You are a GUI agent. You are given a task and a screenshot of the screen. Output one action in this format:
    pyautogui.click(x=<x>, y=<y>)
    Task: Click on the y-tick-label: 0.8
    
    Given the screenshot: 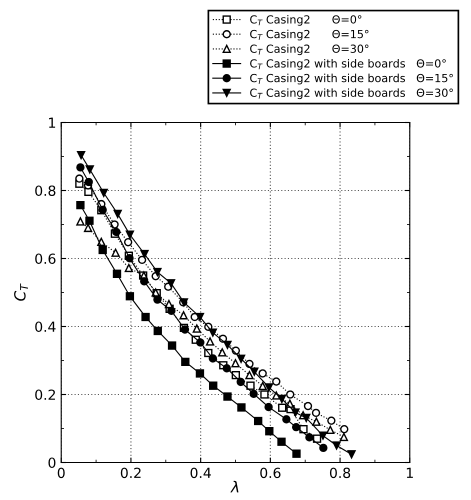 What is the action you would take?
    pyautogui.click(x=45, y=190)
    